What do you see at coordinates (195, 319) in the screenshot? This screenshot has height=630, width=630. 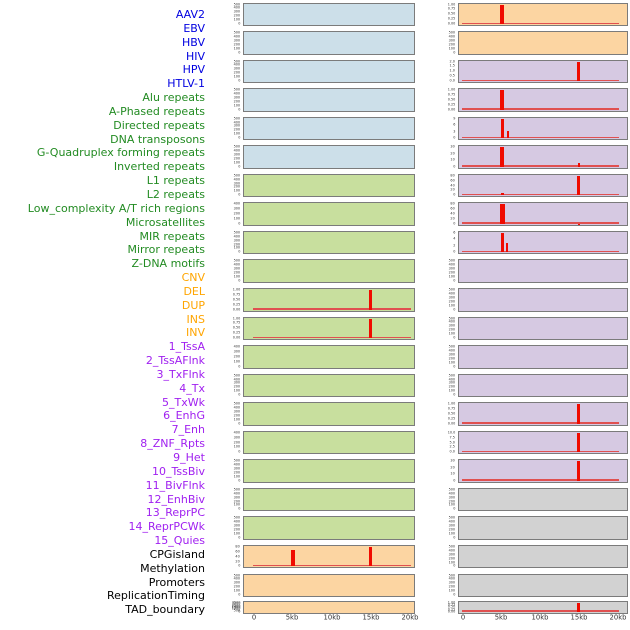 I see `row-label: INS` at bounding box center [195, 319].